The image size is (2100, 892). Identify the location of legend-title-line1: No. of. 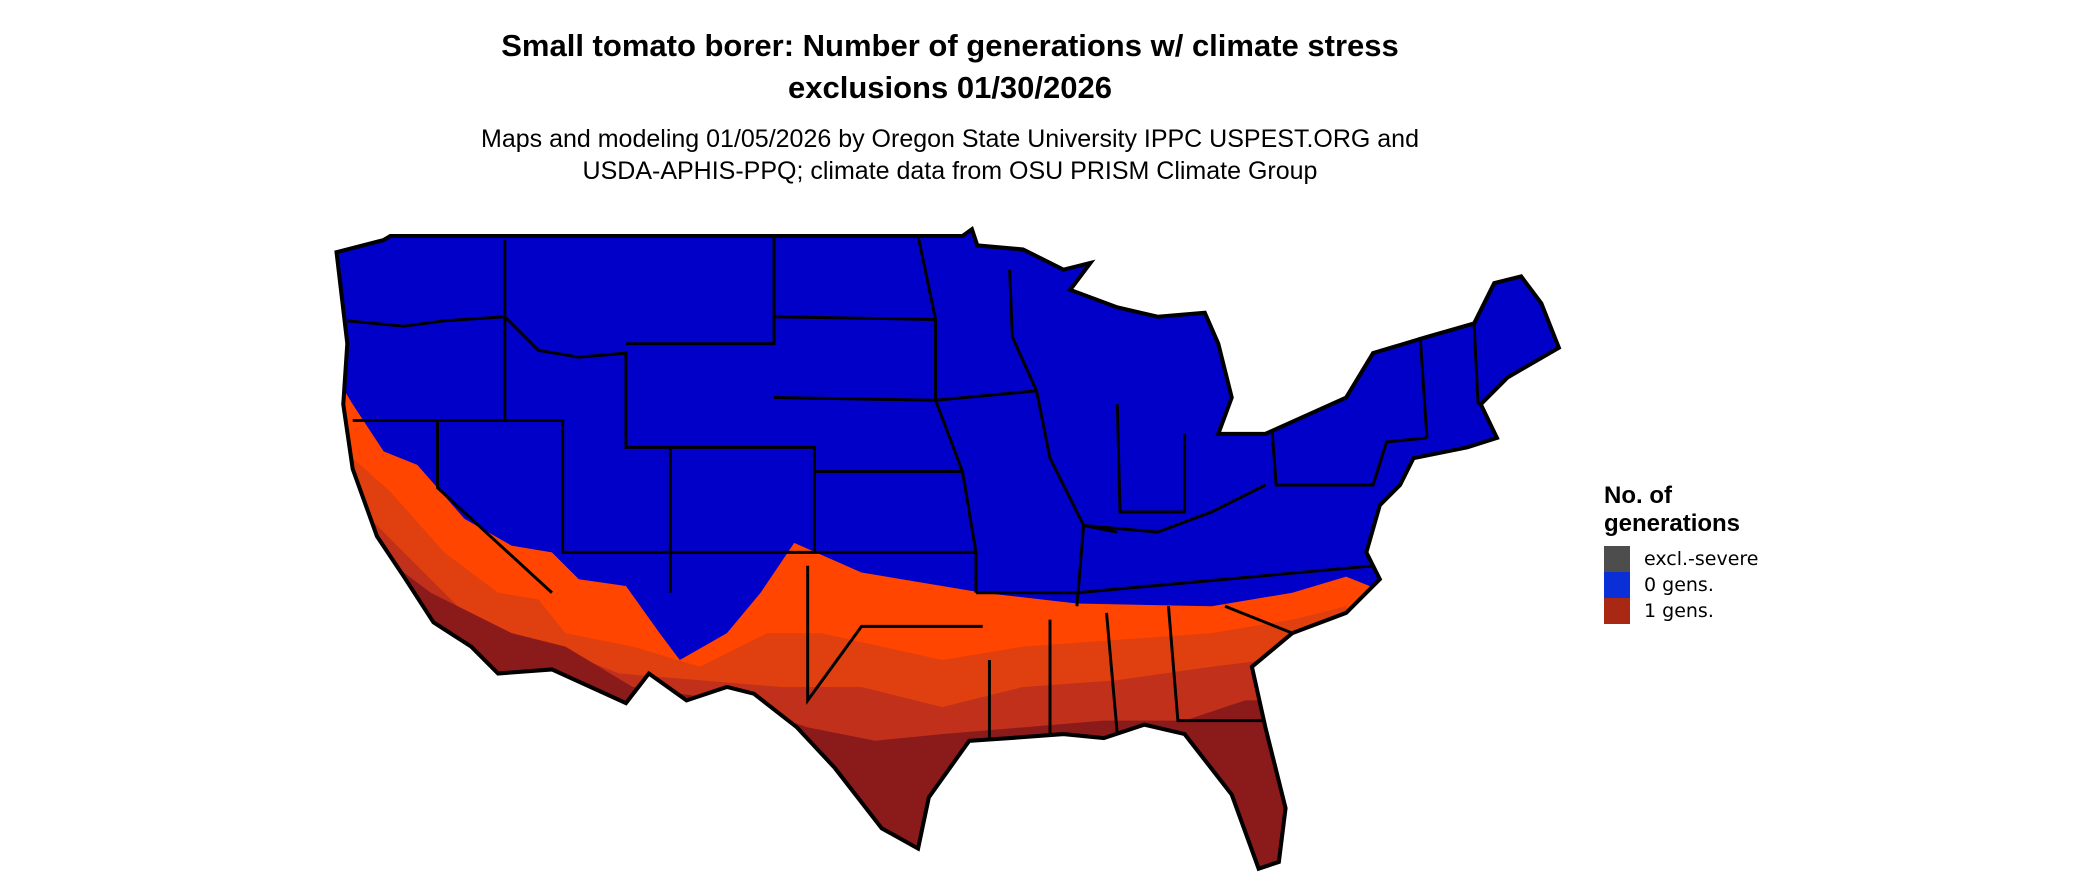
(1638, 495).